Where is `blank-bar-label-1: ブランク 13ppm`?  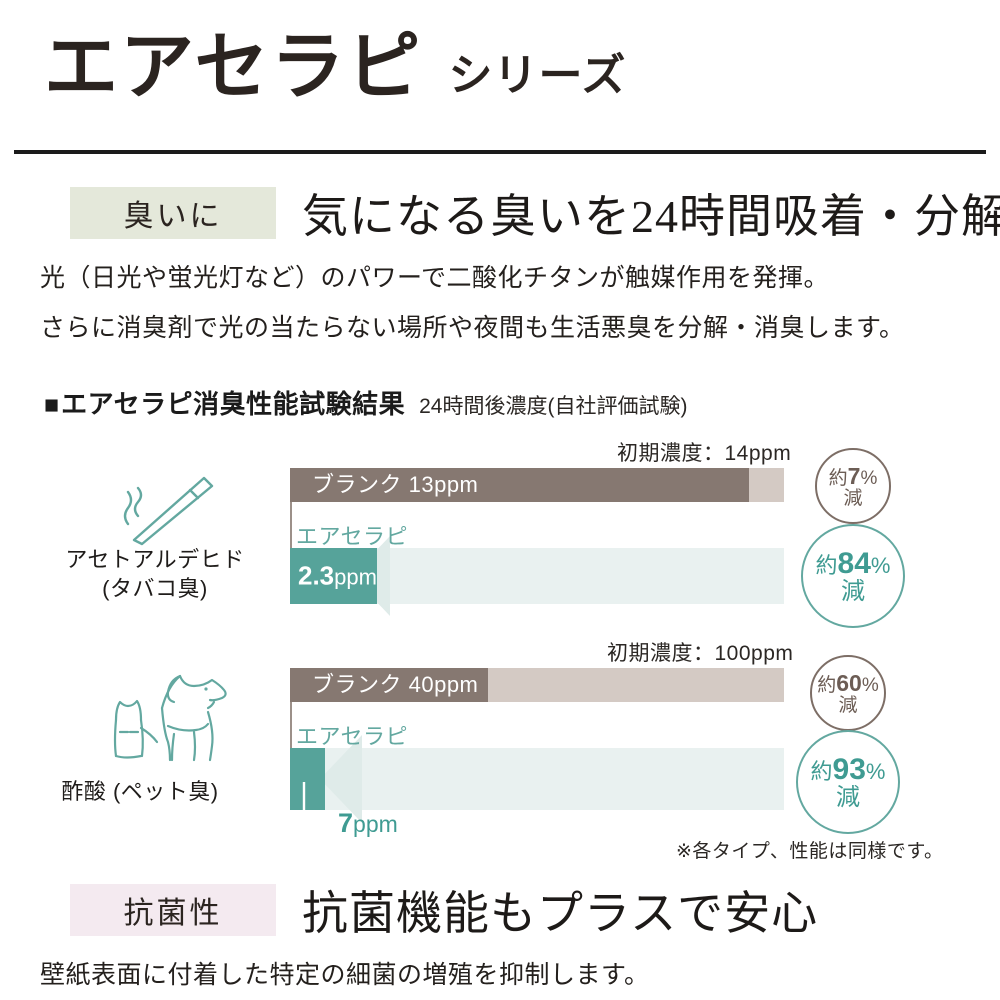
blank-bar-label-1: ブランク 13ppm is located at coordinates (395, 484).